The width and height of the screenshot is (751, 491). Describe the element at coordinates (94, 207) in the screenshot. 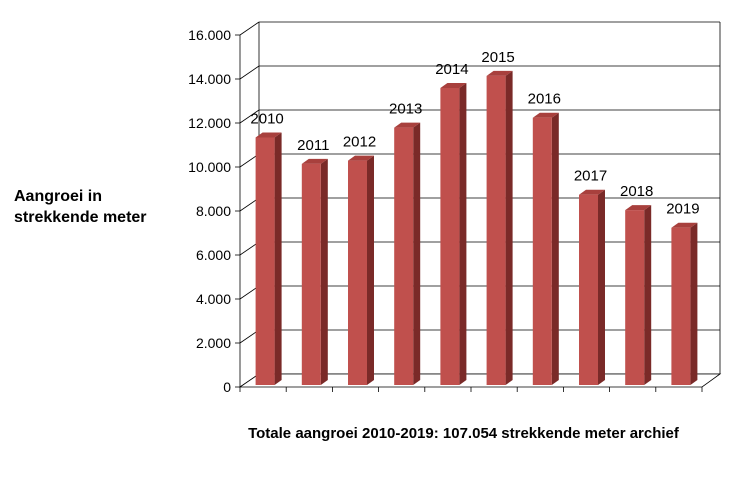

I see `y-axis-label: Aangroei in strekkende meter` at that location.